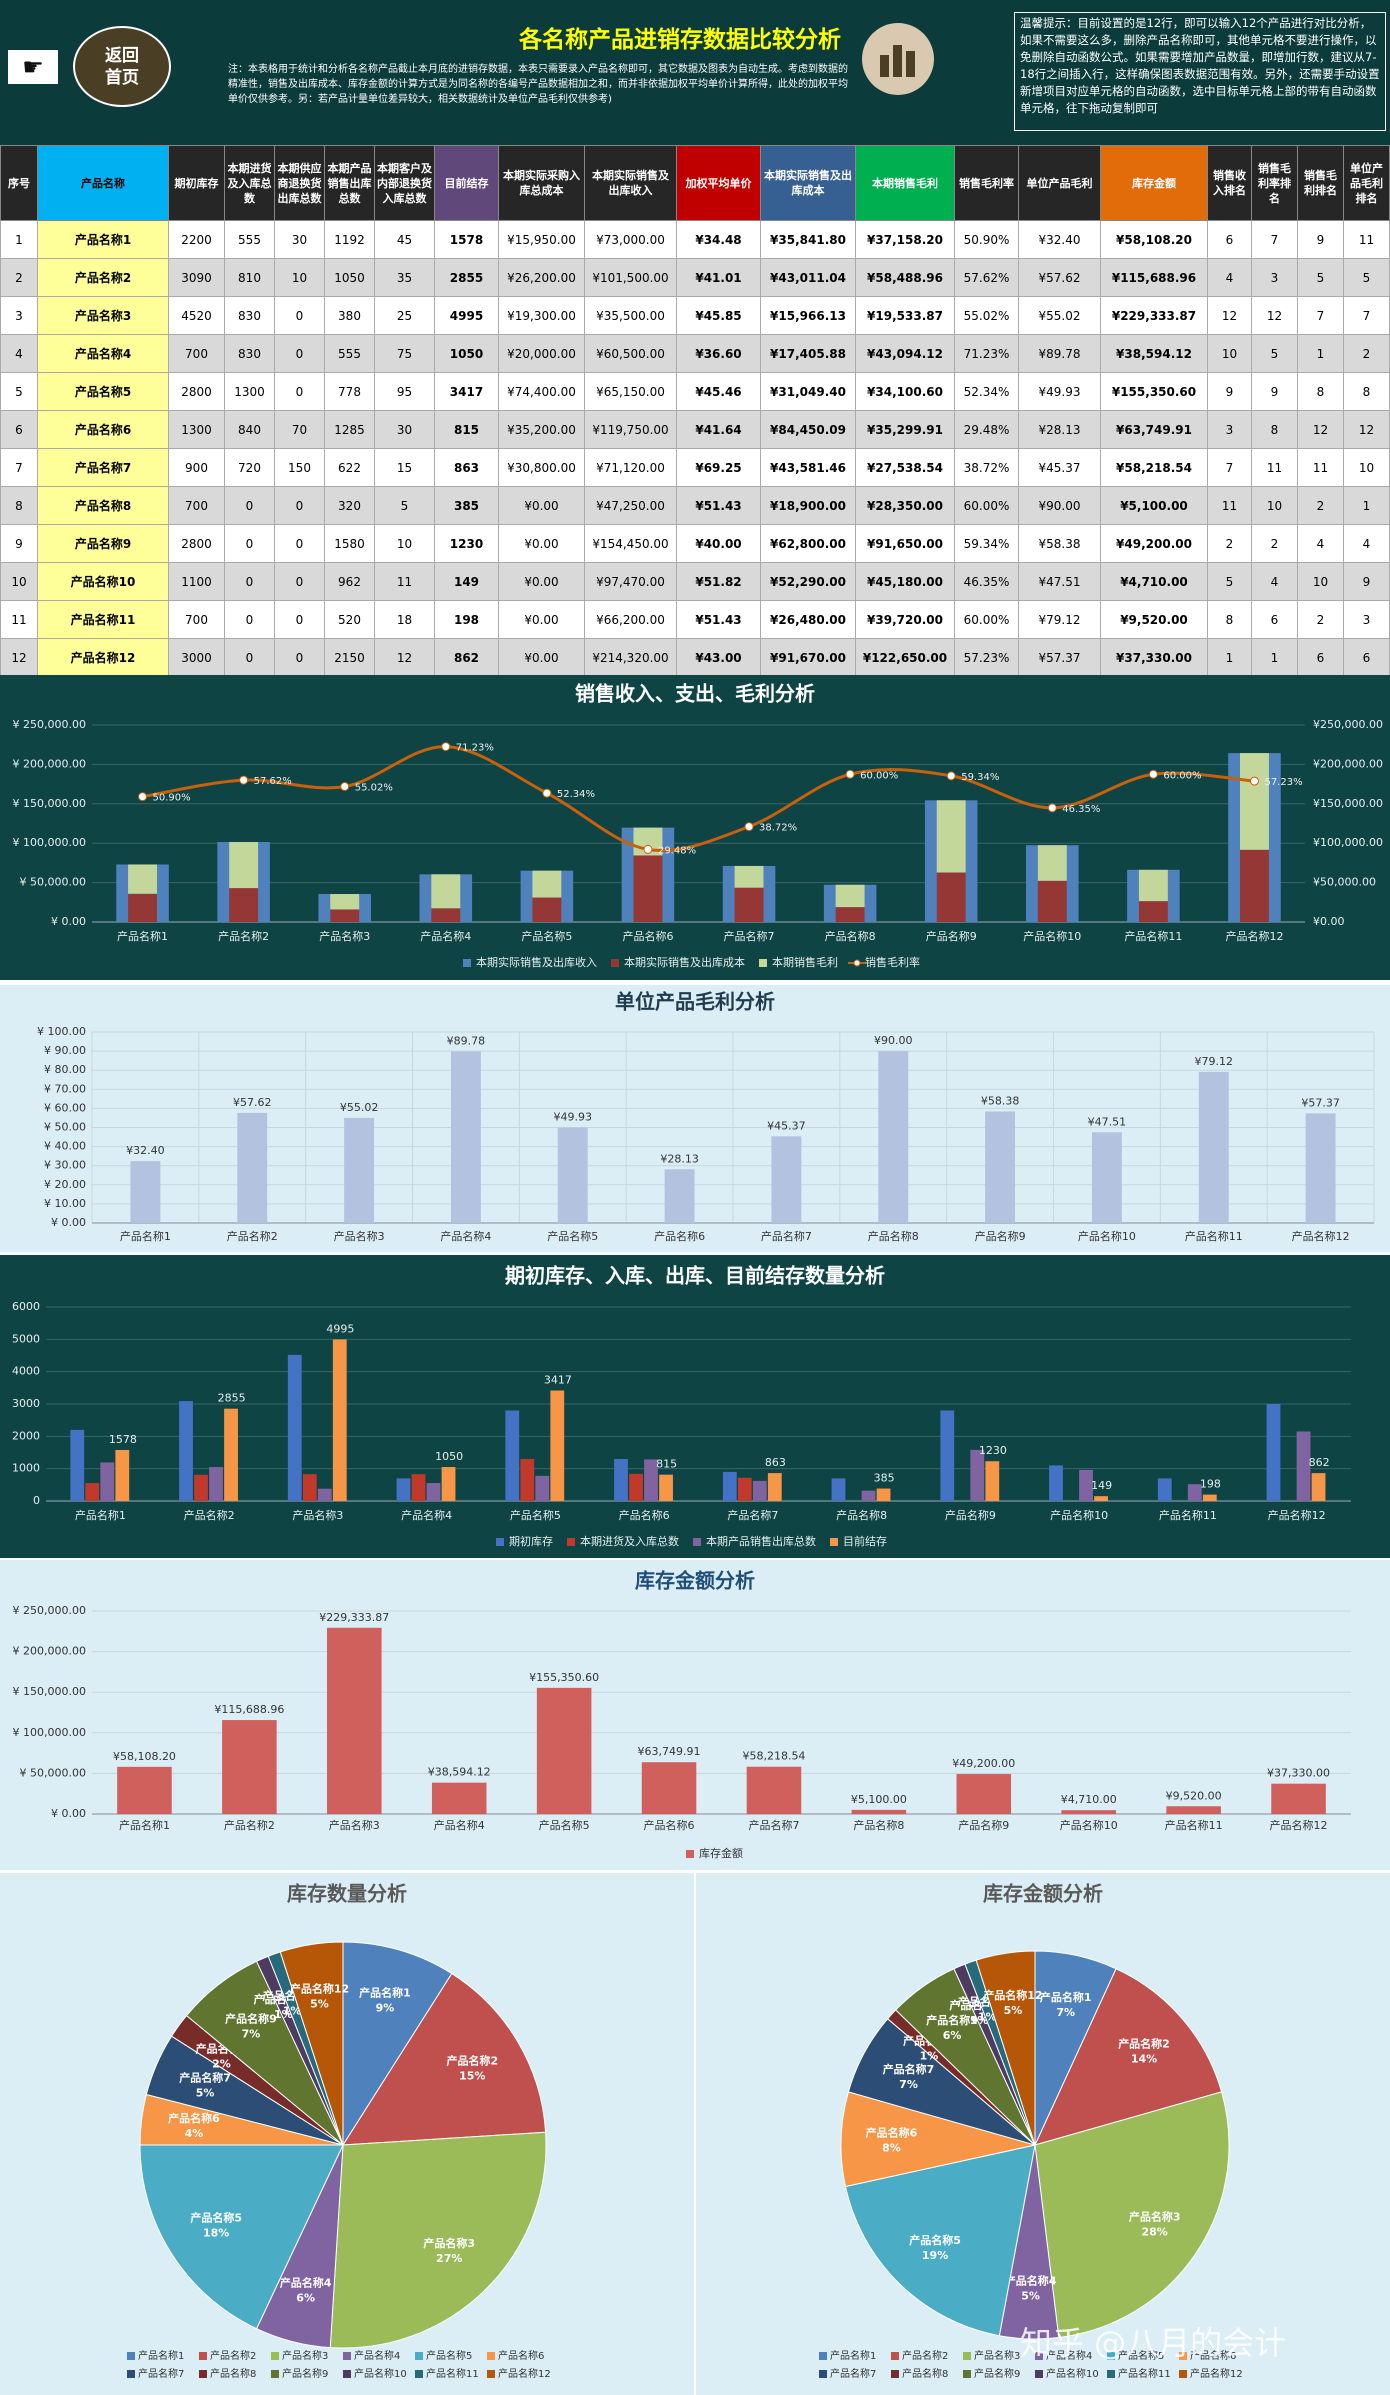  Describe the element at coordinates (1154, 429) in the screenshot. I see `table-cell: ¥63,749.91` at that location.